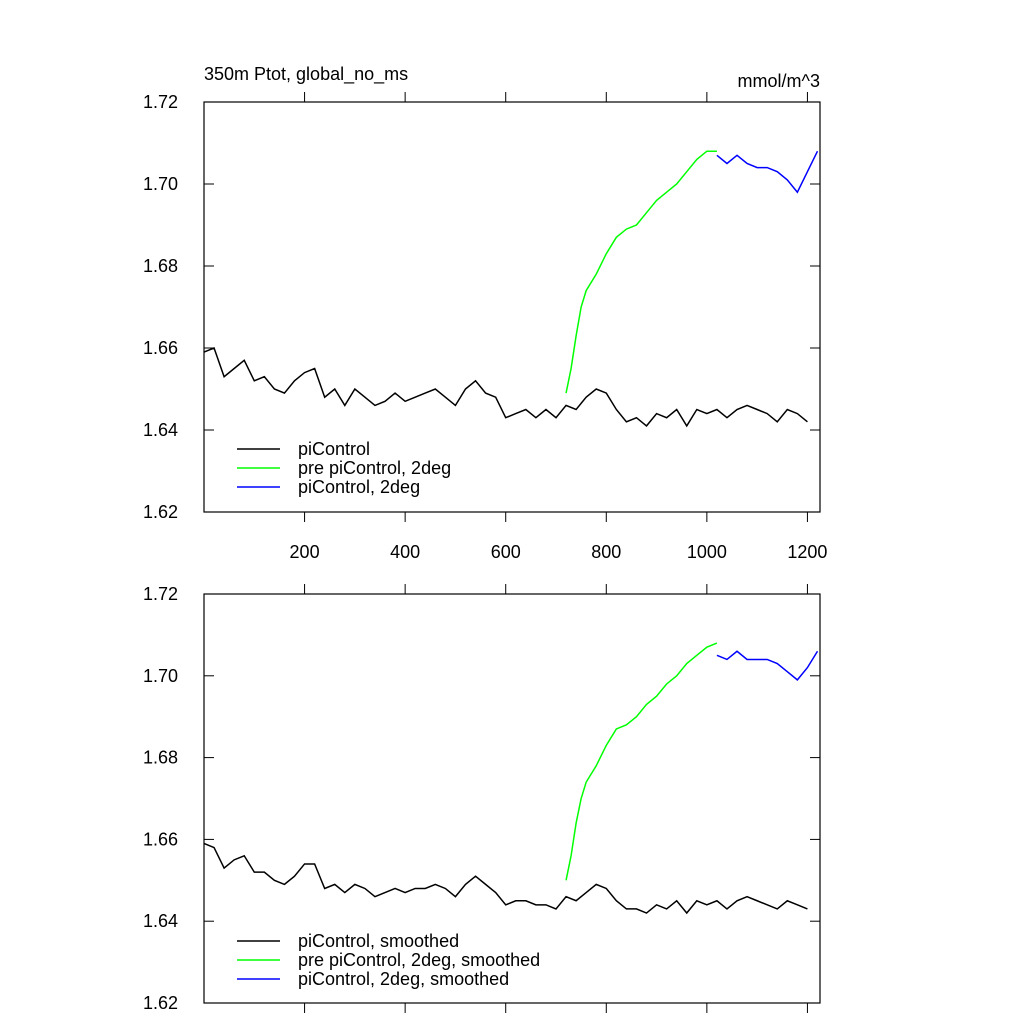 This screenshot has width=1024, height=1029. Describe the element at coordinates (506, 552) in the screenshot. I see `x-tick-label: 600` at that location.